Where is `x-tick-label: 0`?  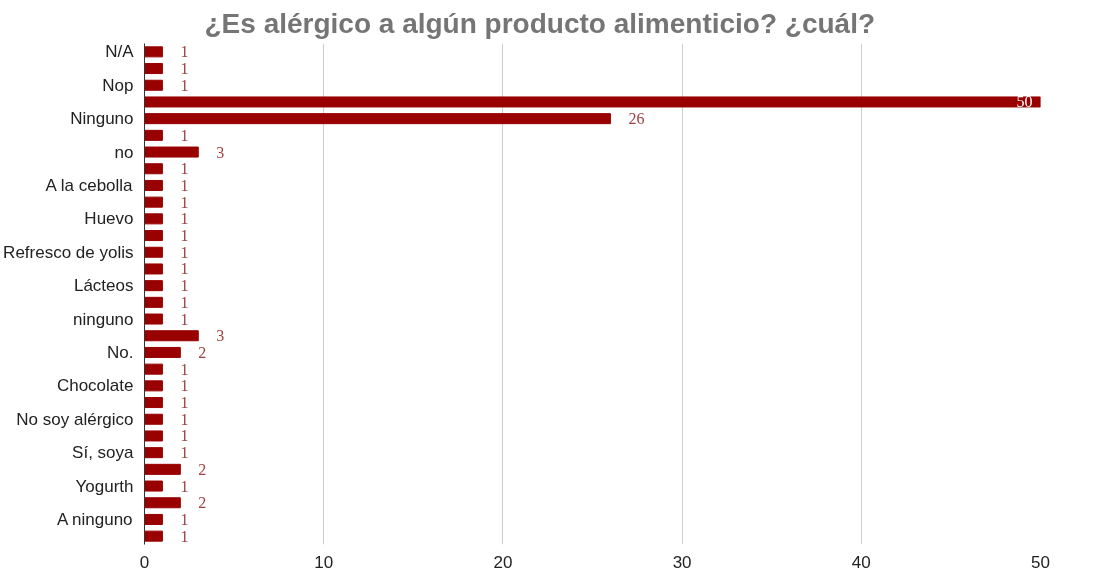 x-tick-label: 0 is located at coordinates (144, 562).